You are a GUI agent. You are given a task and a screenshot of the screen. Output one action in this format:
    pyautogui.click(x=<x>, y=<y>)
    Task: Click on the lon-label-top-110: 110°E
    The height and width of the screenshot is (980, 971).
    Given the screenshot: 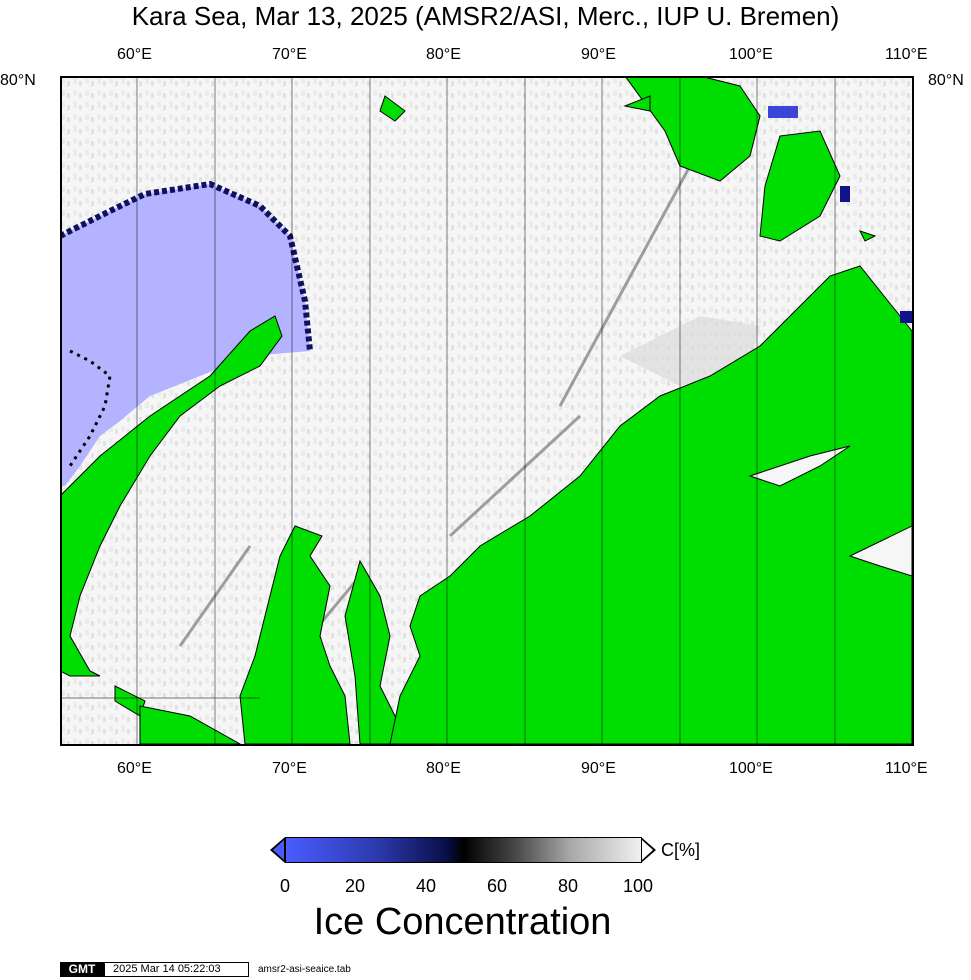 What is the action you would take?
    pyautogui.click(x=906, y=54)
    